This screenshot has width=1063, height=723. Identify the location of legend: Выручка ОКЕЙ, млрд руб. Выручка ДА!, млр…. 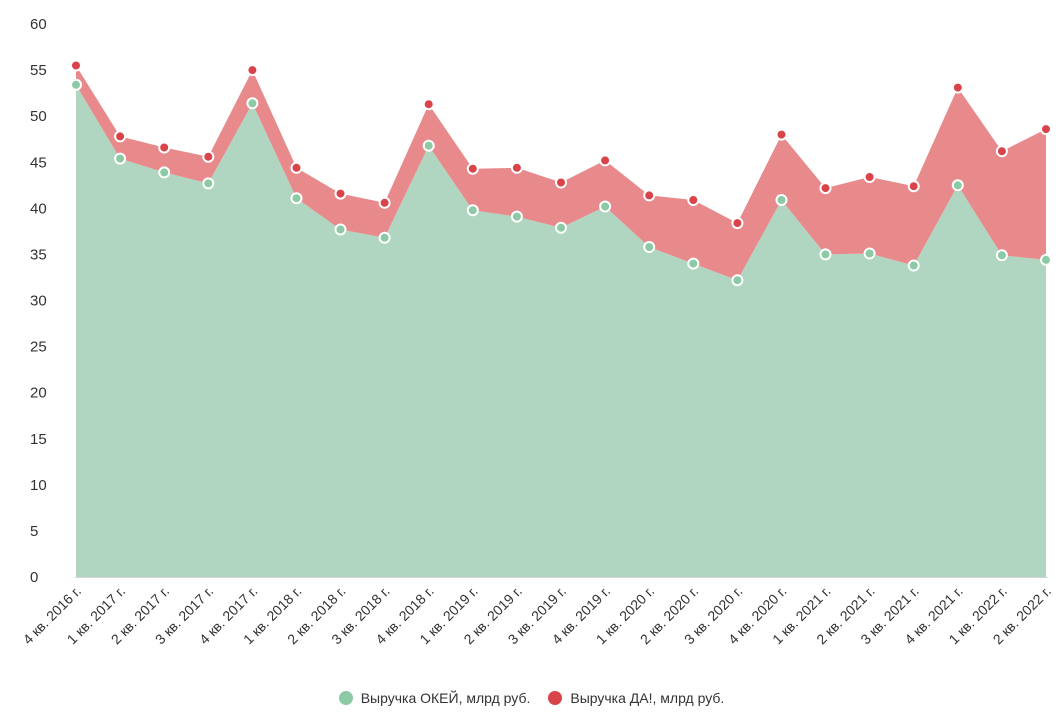
(531, 698).